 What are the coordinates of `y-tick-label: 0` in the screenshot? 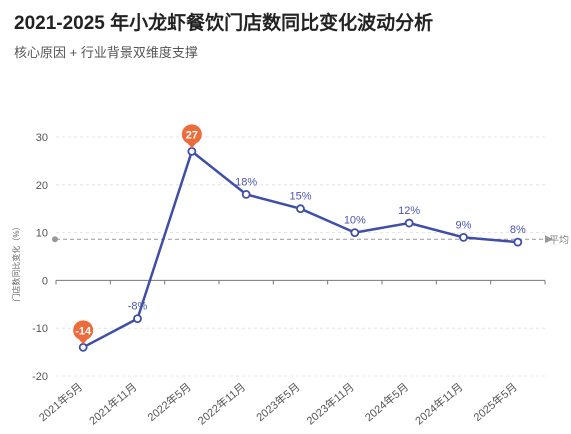 It's located at (45, 281).